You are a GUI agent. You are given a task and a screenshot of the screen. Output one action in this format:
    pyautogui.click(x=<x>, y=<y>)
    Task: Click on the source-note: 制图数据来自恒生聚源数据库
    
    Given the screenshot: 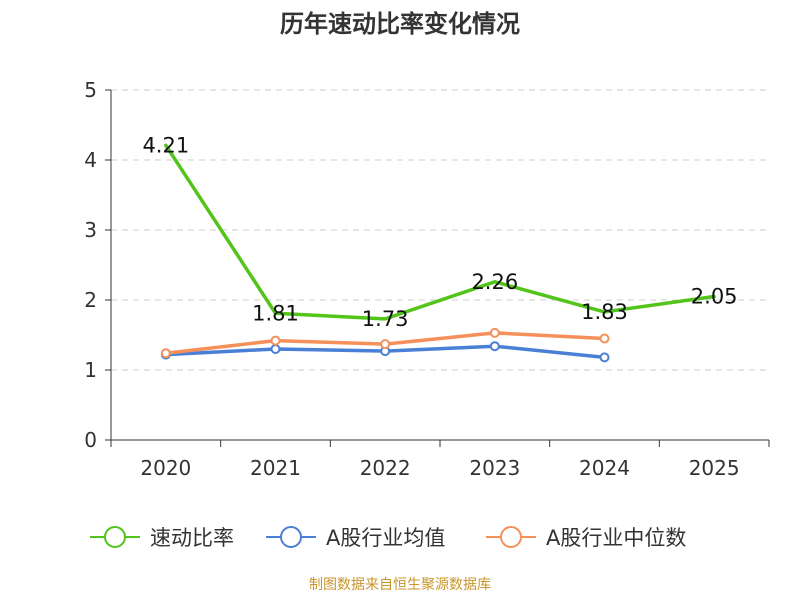 What is the action you would take?
    pyautogui.click(x=400, y=585)
    